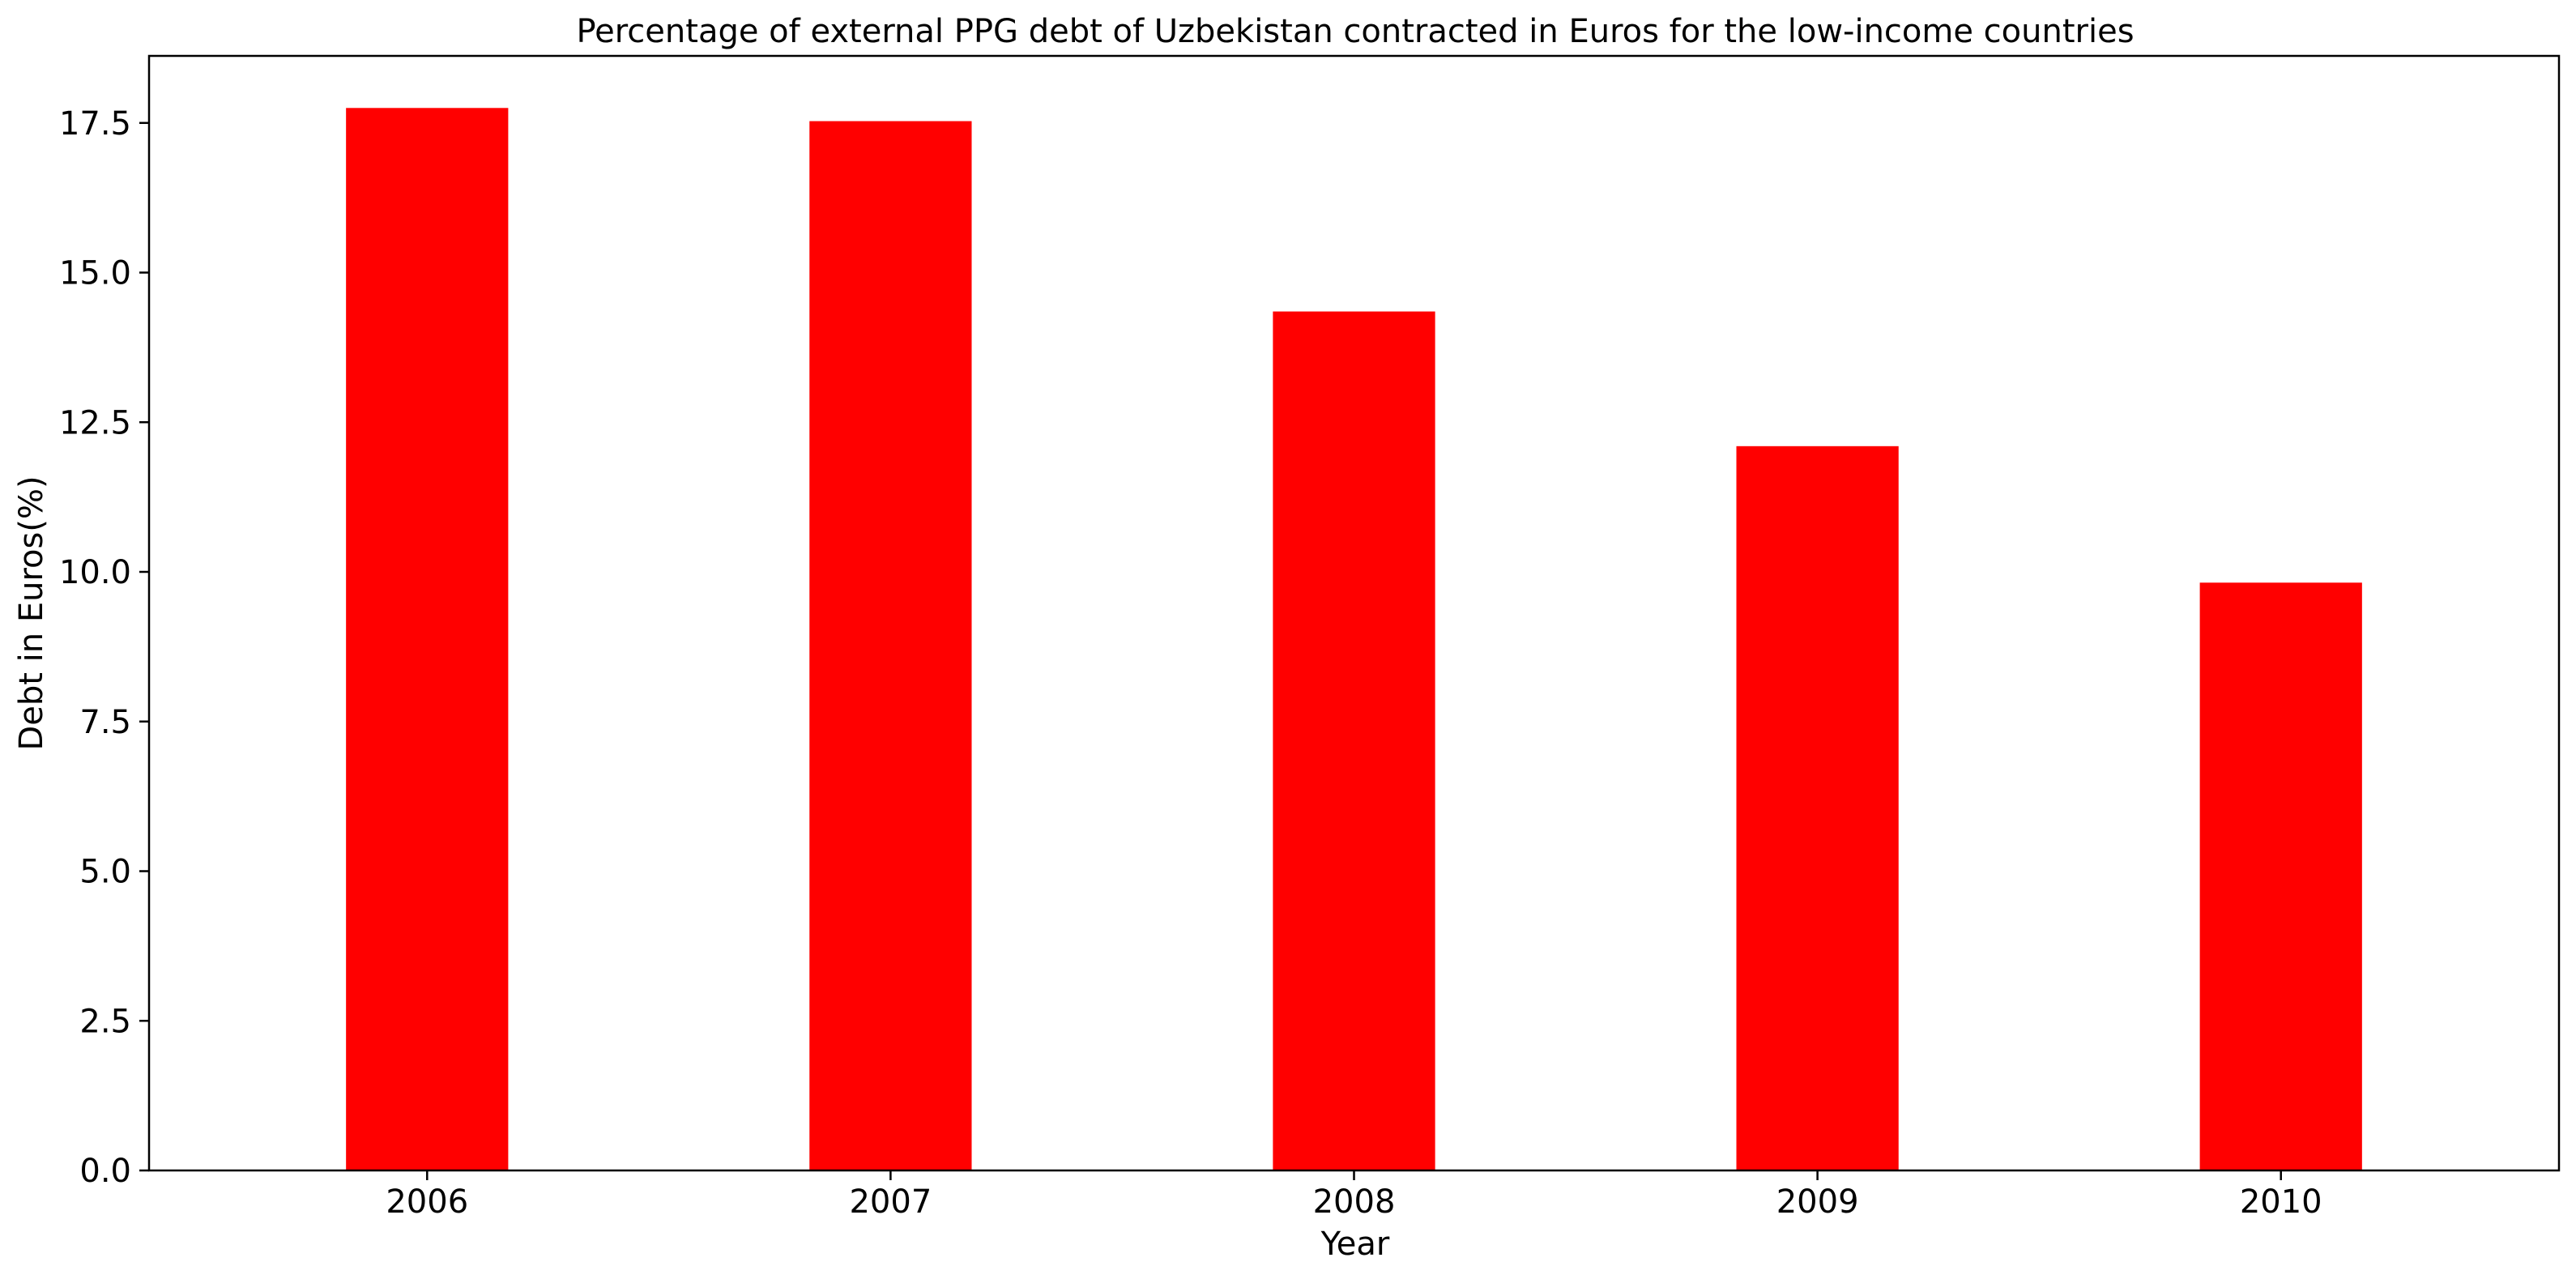 This screenshot has width=2576, height=1279. I want to click on y-tick-label: 2.5, so click(105, 1021).